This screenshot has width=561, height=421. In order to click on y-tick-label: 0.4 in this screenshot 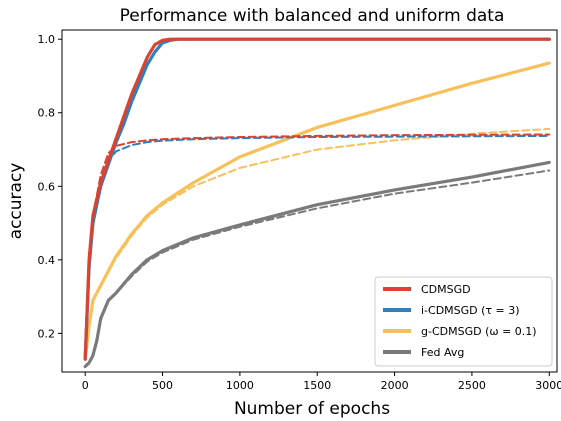, I will do `click(47, 260)`.